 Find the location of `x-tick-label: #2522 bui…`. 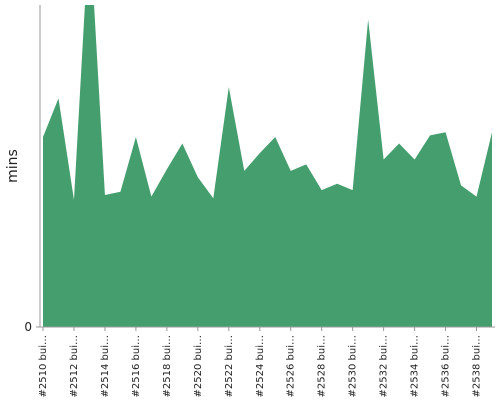

x-tick-label: #2522 bui… is located at coordinates (229, 366).